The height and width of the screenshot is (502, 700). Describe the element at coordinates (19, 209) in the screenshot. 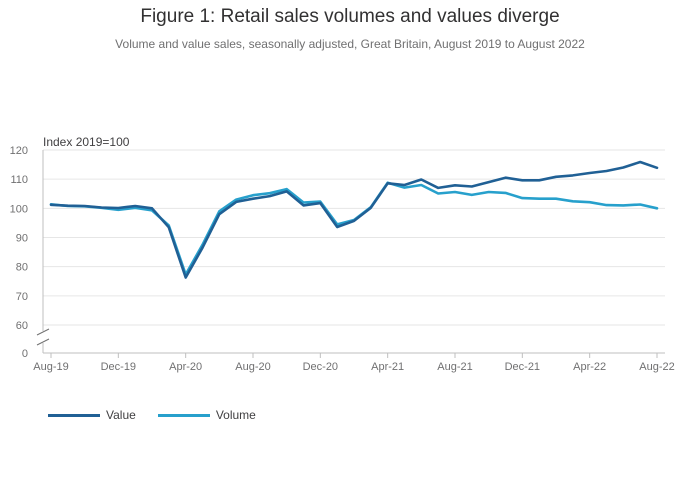

I see `y-tick-label: 100` at that location.